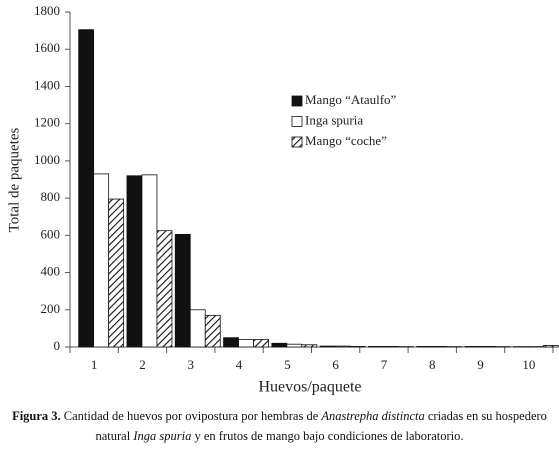  I want to click on y-tick-label: 600, so click(51, 233).